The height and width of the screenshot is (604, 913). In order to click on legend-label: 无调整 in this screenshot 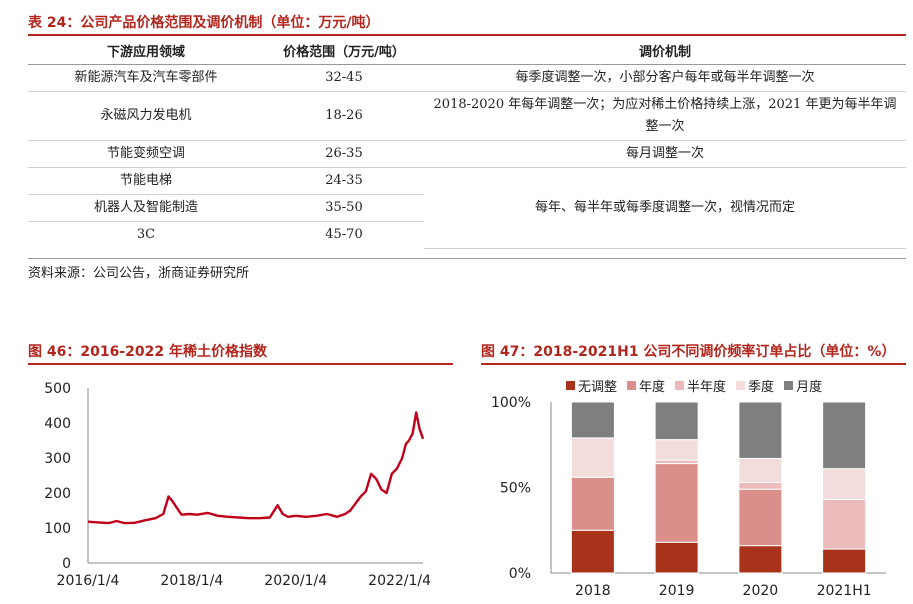, I will do `click(598, 387)`.